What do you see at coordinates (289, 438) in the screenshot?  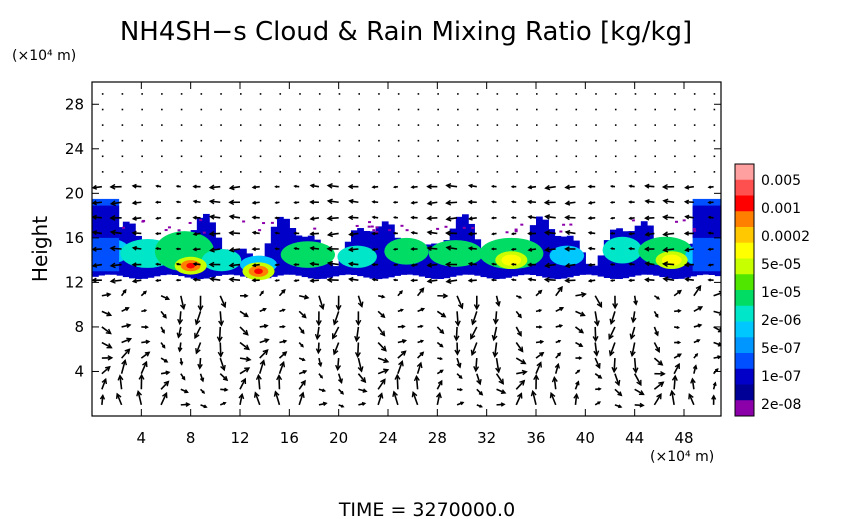 I see `x-tick-label: 16` at bounding box center [289, 438].